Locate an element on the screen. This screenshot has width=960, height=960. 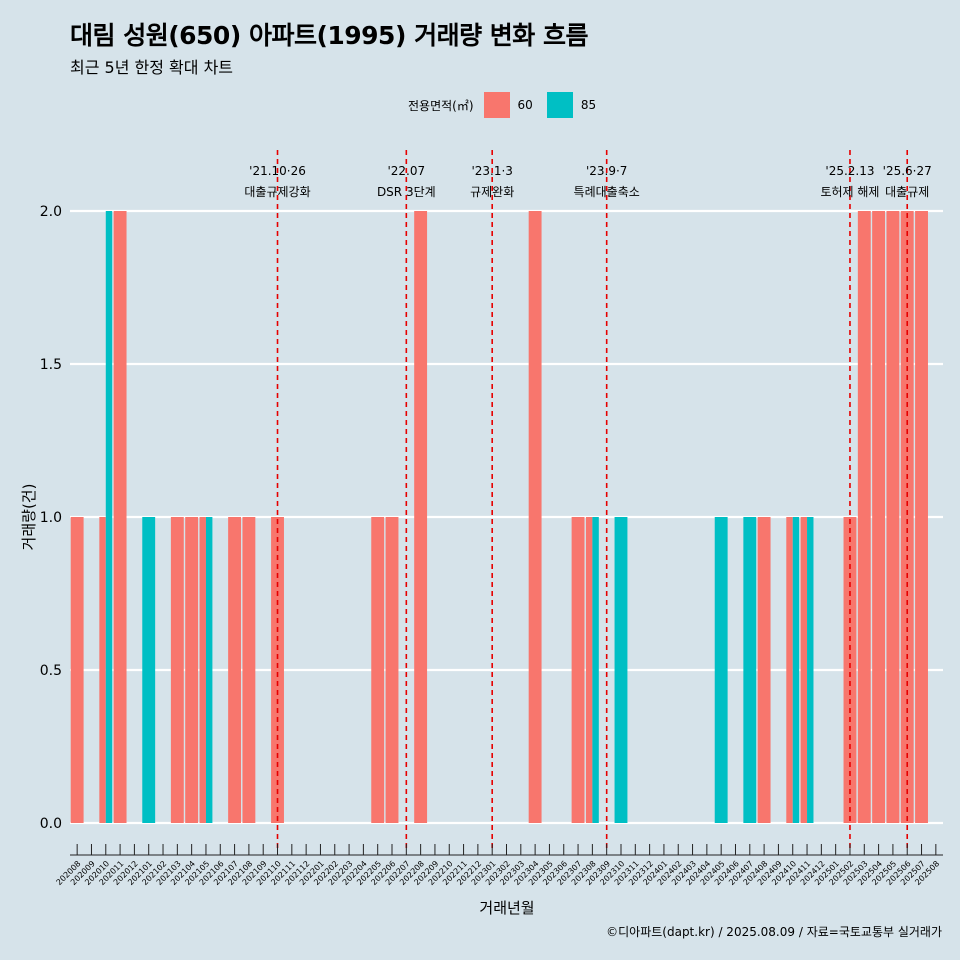
chart-subtitle: 최근 5년 한정 확대 차트 is located at coordinates (152, 67).